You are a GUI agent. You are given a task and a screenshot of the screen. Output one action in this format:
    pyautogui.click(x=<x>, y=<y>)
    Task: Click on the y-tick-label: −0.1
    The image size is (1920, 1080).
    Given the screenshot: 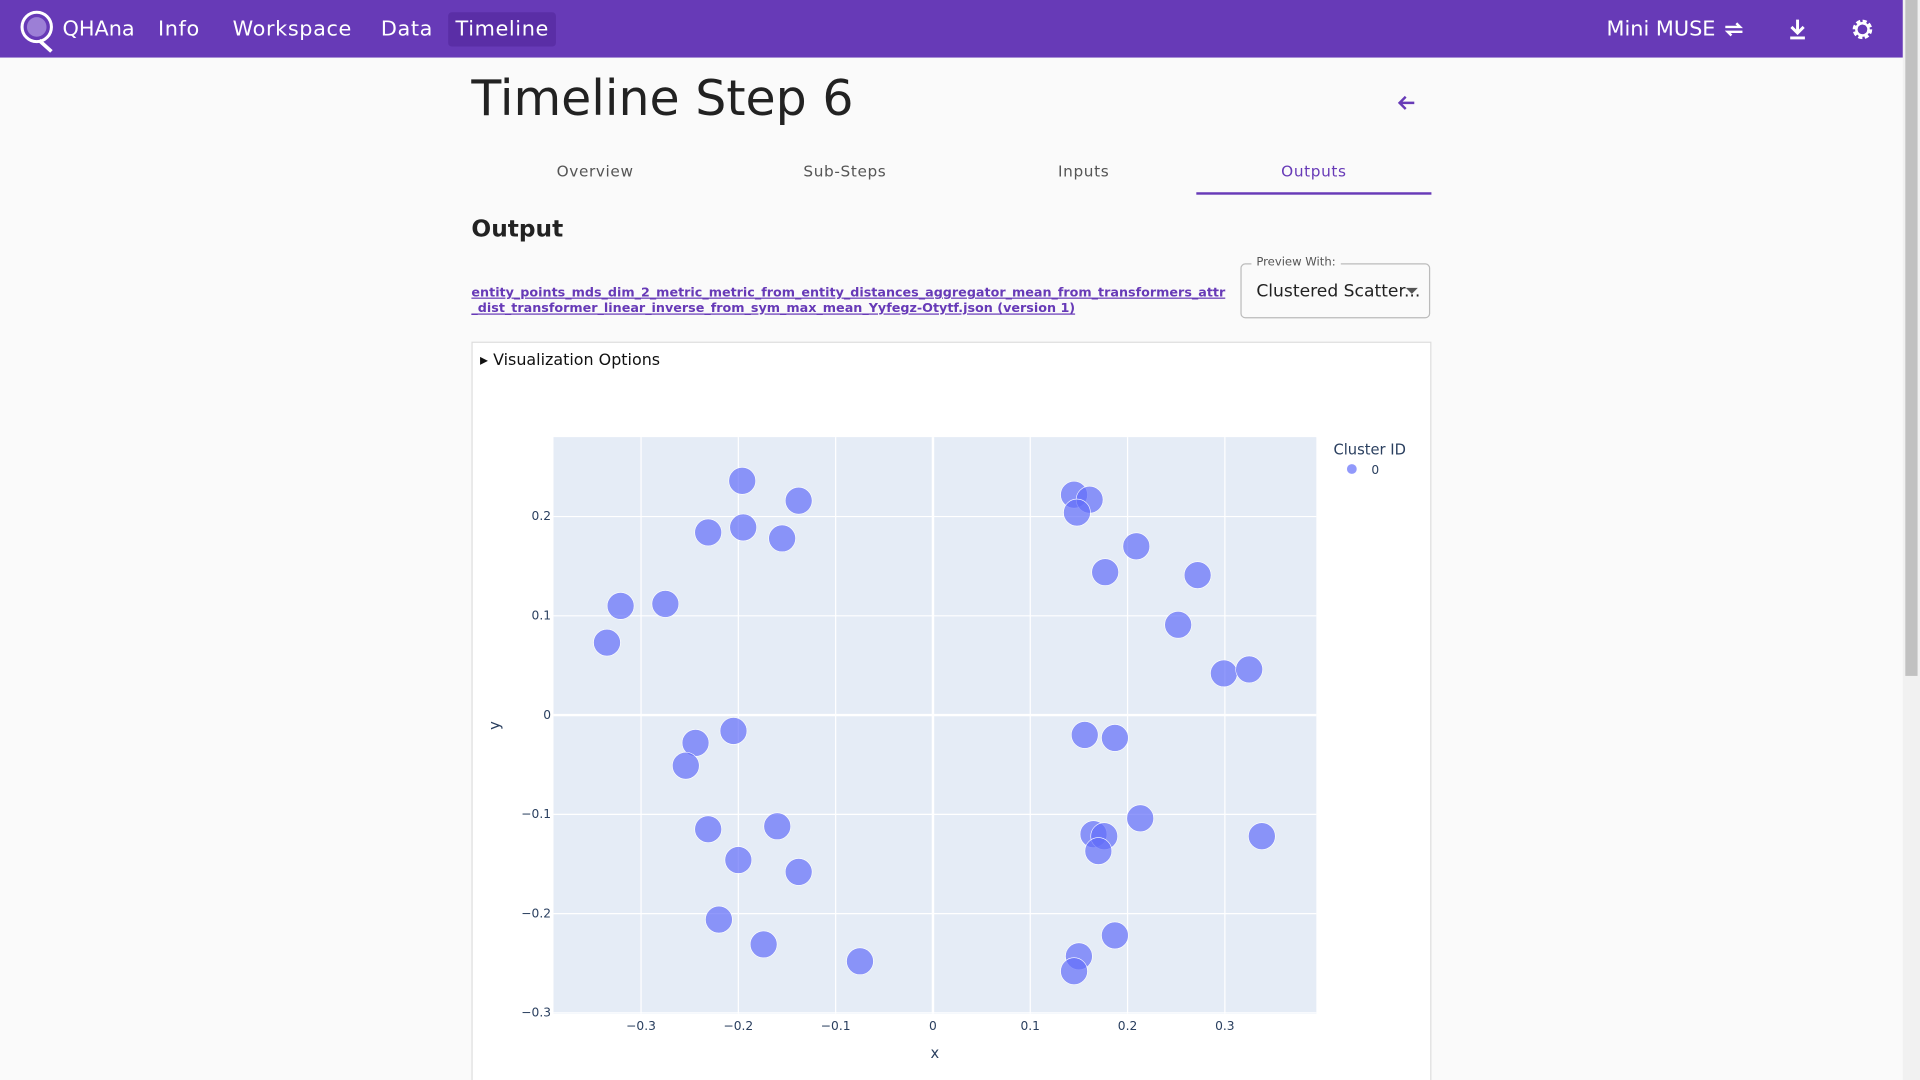 What is the action you would take?
    pyautogui.click(x=536, y=814)
    